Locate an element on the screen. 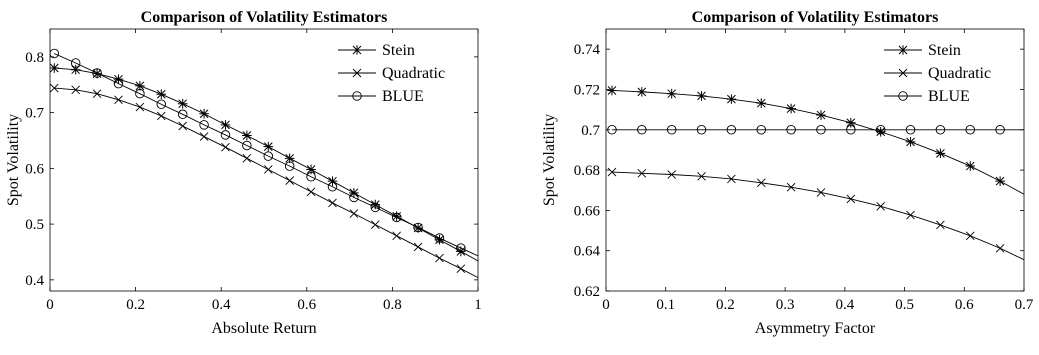 The image size is (1039, 355). legend: Stein Quadratic BLUE is located at coordinates (391, 73).